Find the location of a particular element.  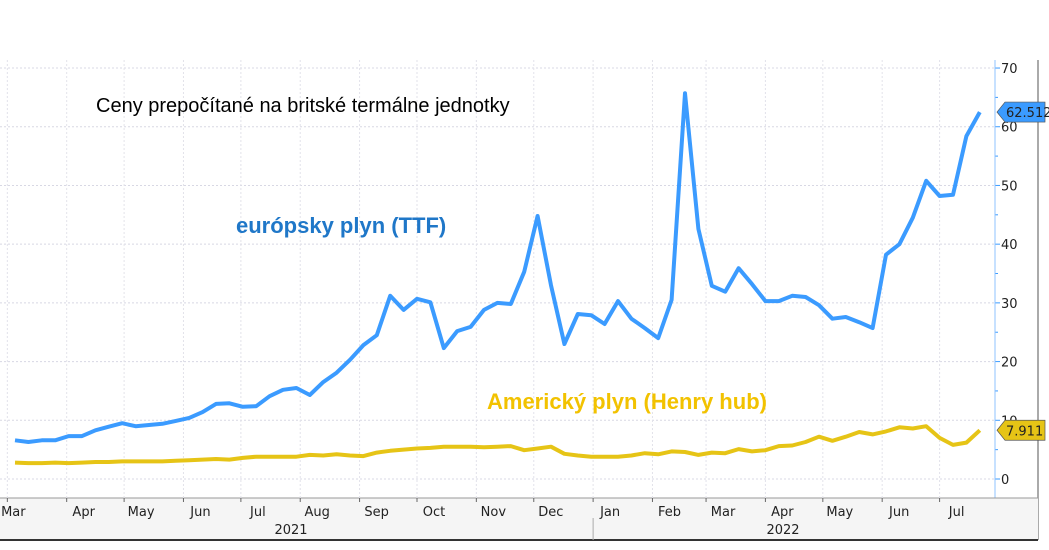

y-tick-label: 40 is located at coordinates (1009, 245).